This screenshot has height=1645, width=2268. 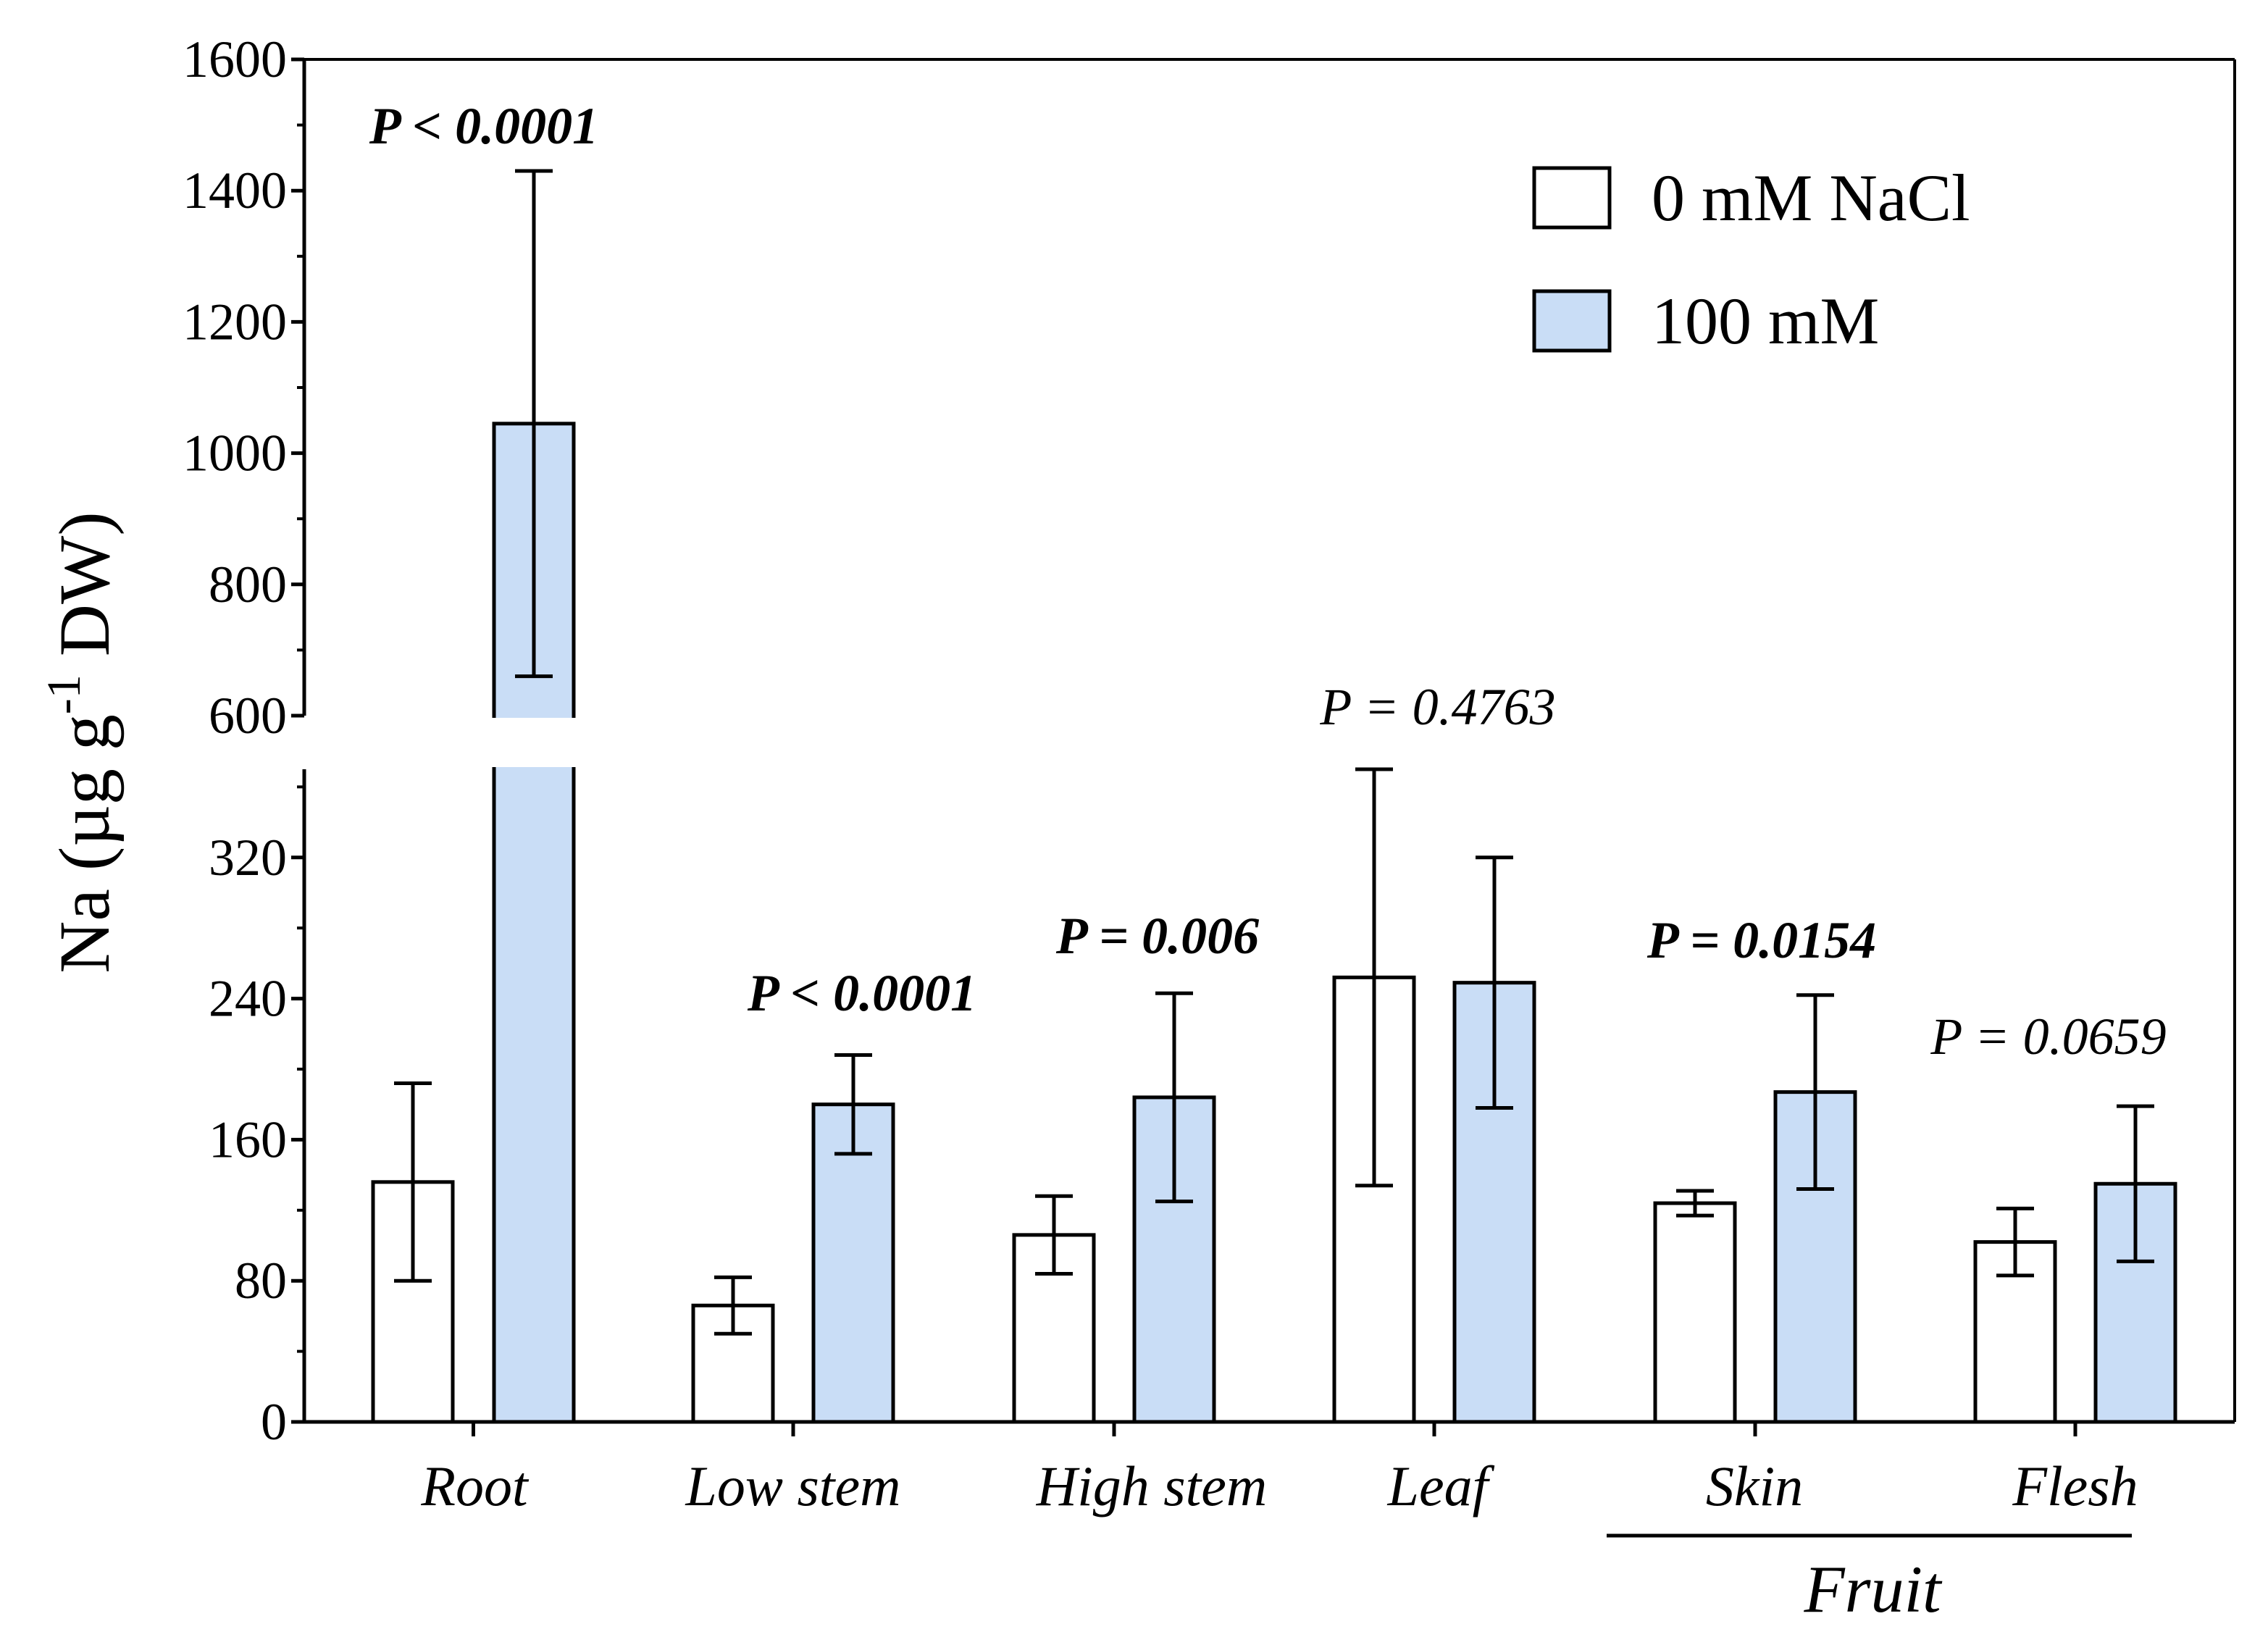 I want to click on y-tick-label: 1600, so click(x=235, y=59).